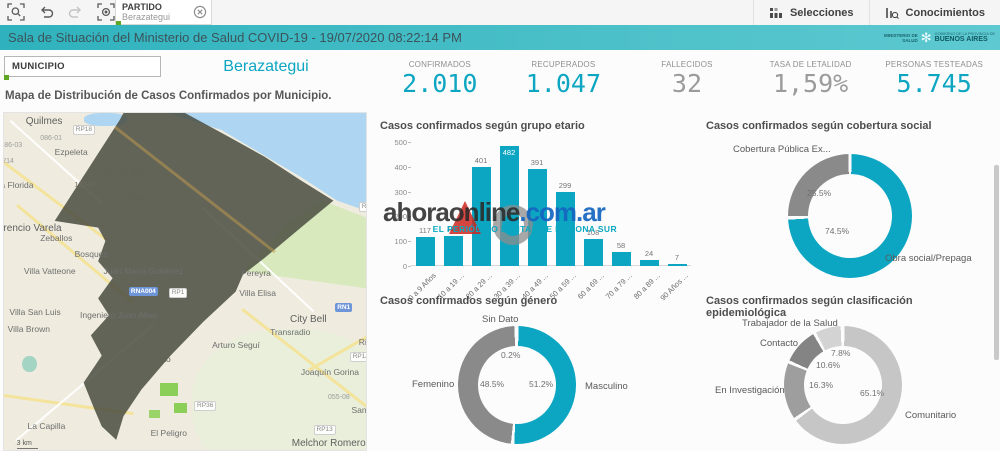  What do you see at coordinates (236, 345) in the screenshot?
I see `map-label-arturo-segu-: Arturo Seguí` at bounding box center [236, 345].